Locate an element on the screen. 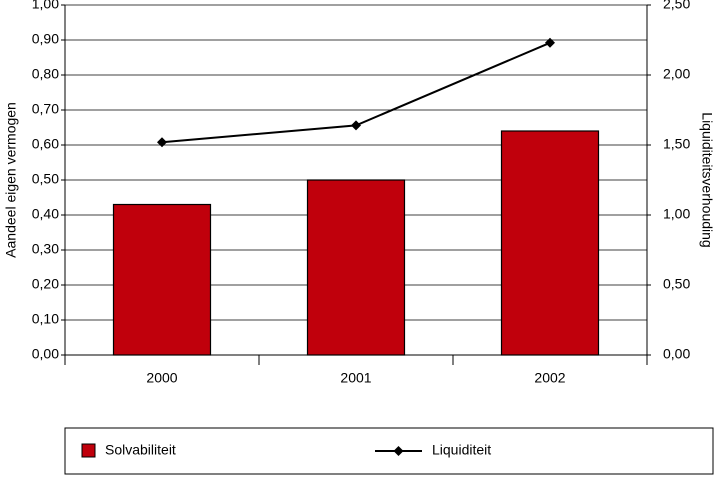  y-tick-label: 0,50 is located at coordinates (45, 179).